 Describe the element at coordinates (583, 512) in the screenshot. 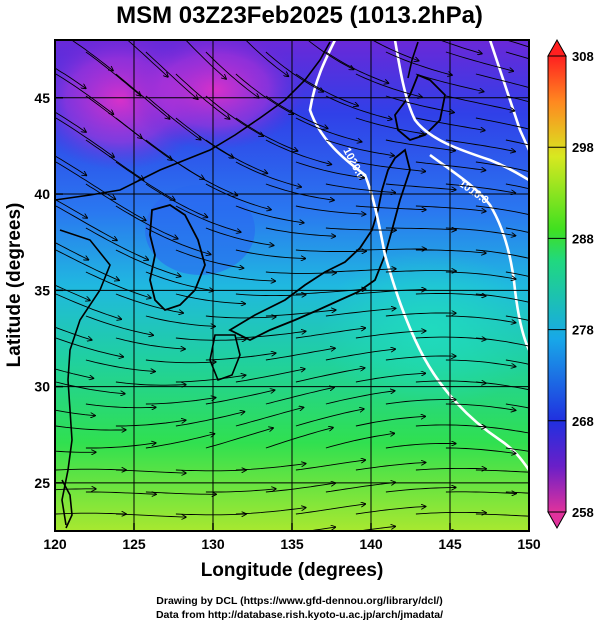

I see `colorbar-tick-label: 258` at that location.